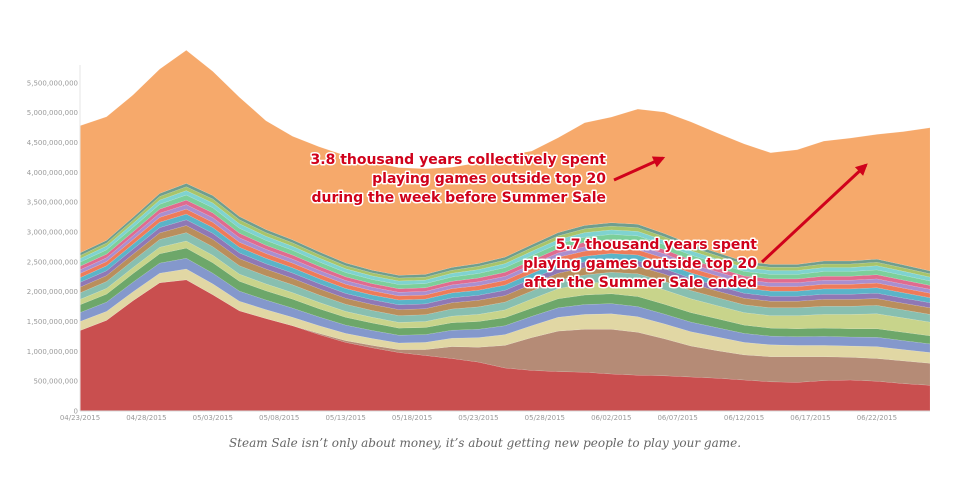 The image size is (970, 498). I want to click on y-tick-label: 5,000,000,000, so click(52, 113).